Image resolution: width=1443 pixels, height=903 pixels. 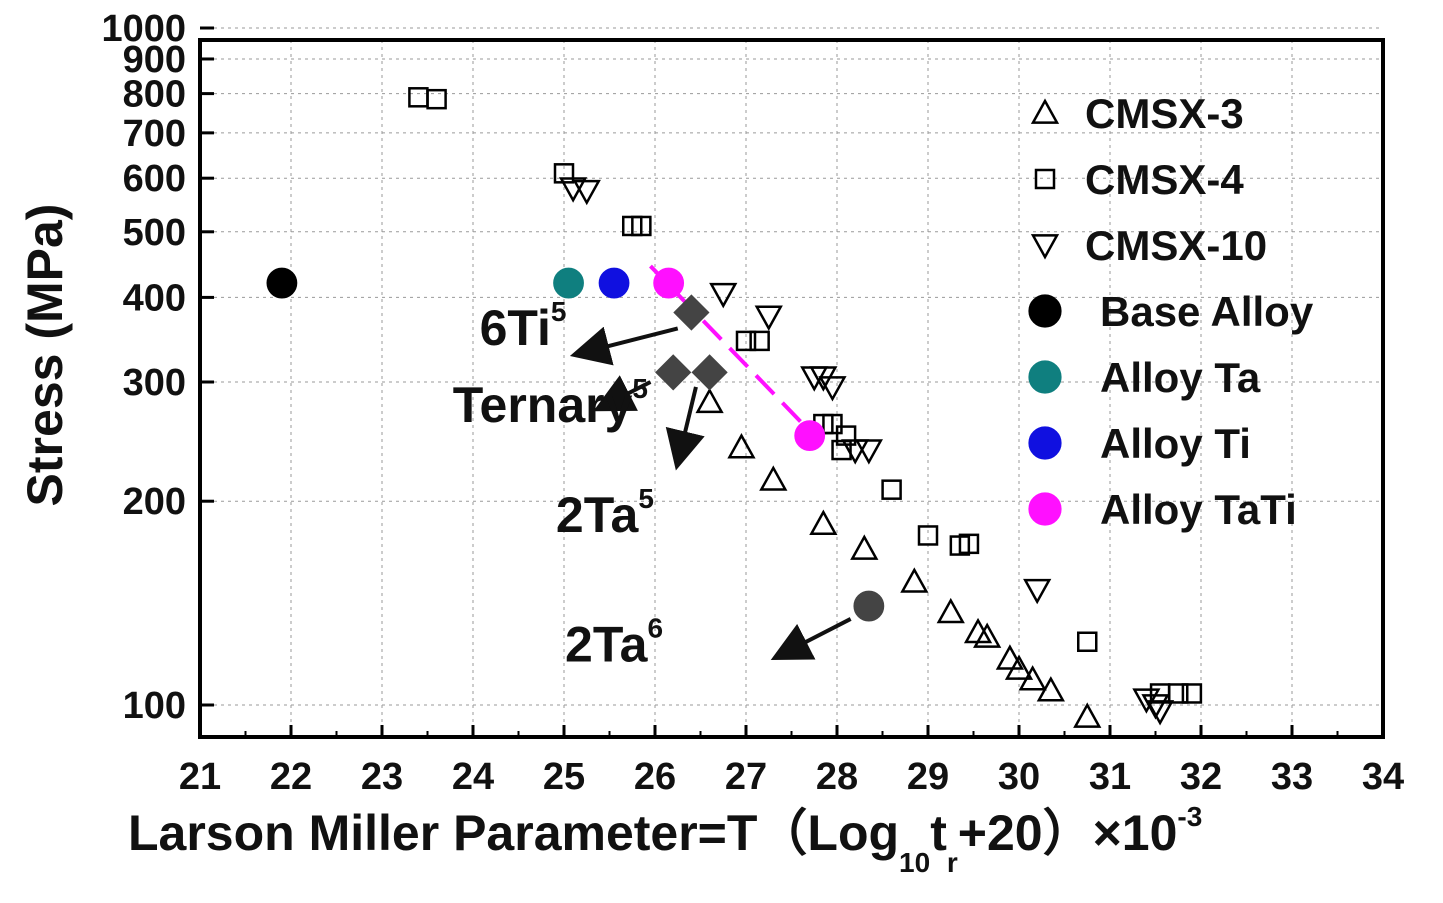 What do you see at coordinates (154, 383) in the screenshot?
I see `y-tick-label: 300` at bounding box center [154, 383].